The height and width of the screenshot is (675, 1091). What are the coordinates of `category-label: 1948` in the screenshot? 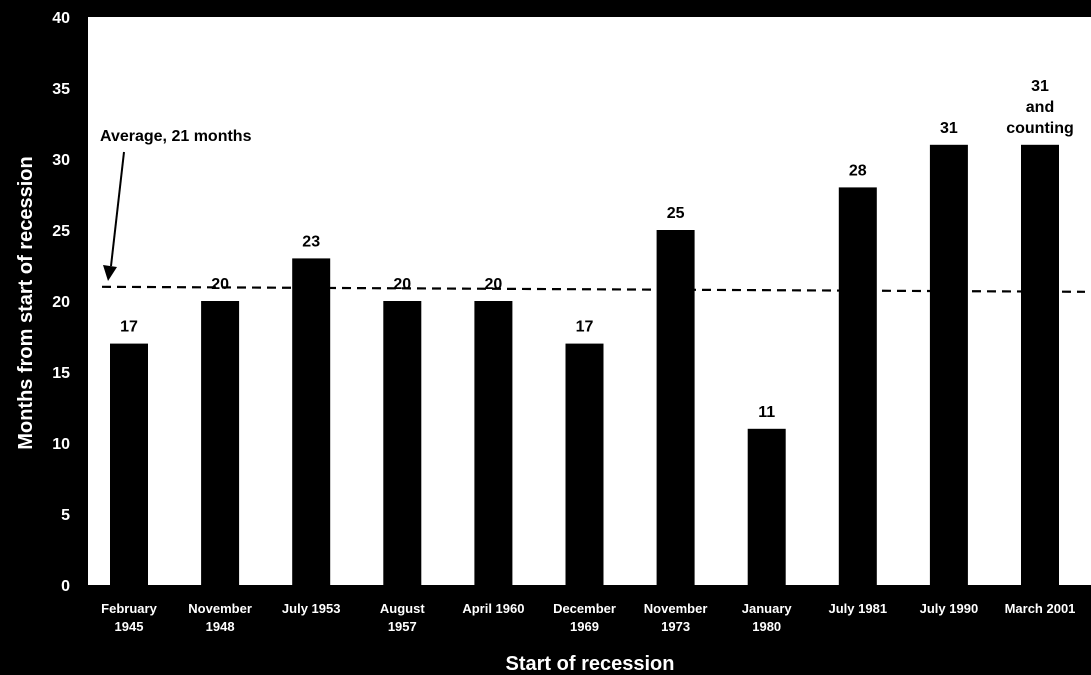 It's located at (220, 626).